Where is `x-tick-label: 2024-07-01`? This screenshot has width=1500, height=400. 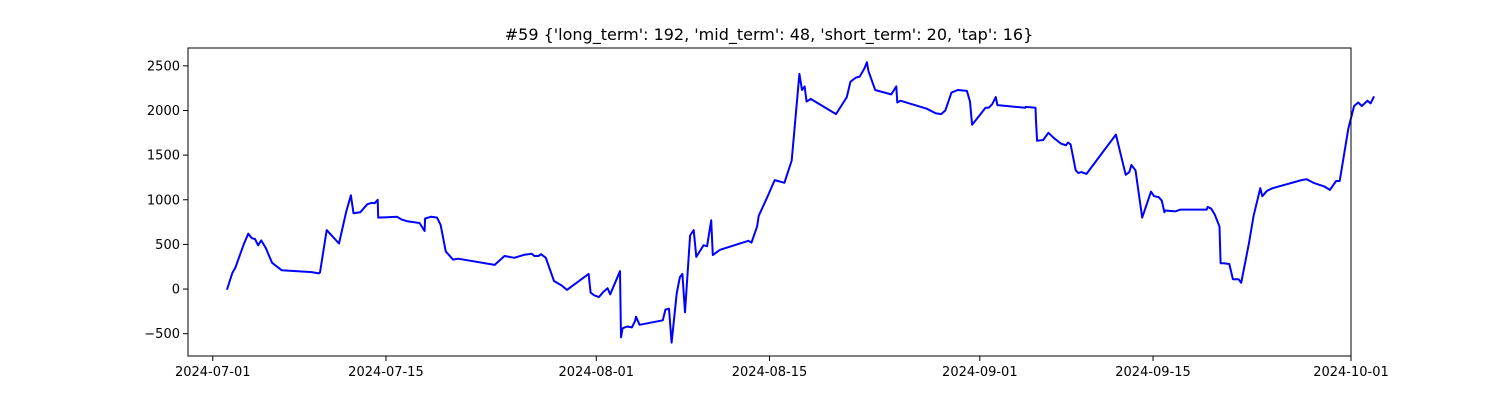
x-tick-label: 2024-07-01 is located at coordinates (213, 372).